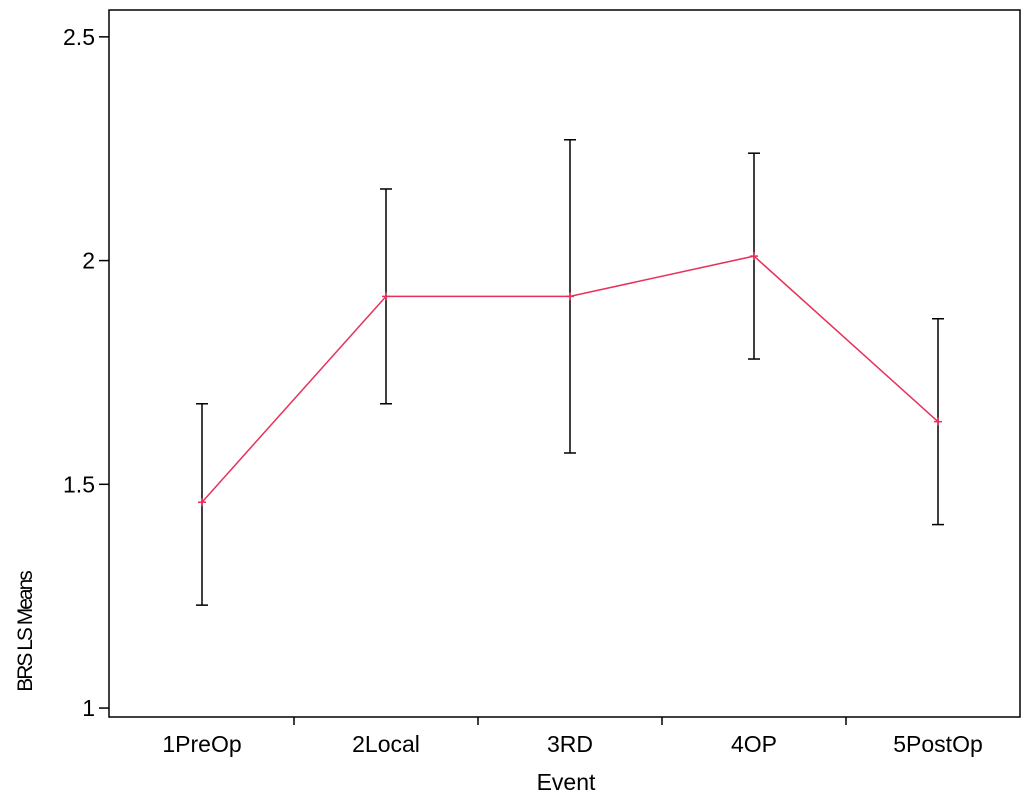 This screenshot has width=1023, height=800. Describe the element at coordinates (754, 744) in the screenshot. I see `x-tick-label: 4OP` at that location.